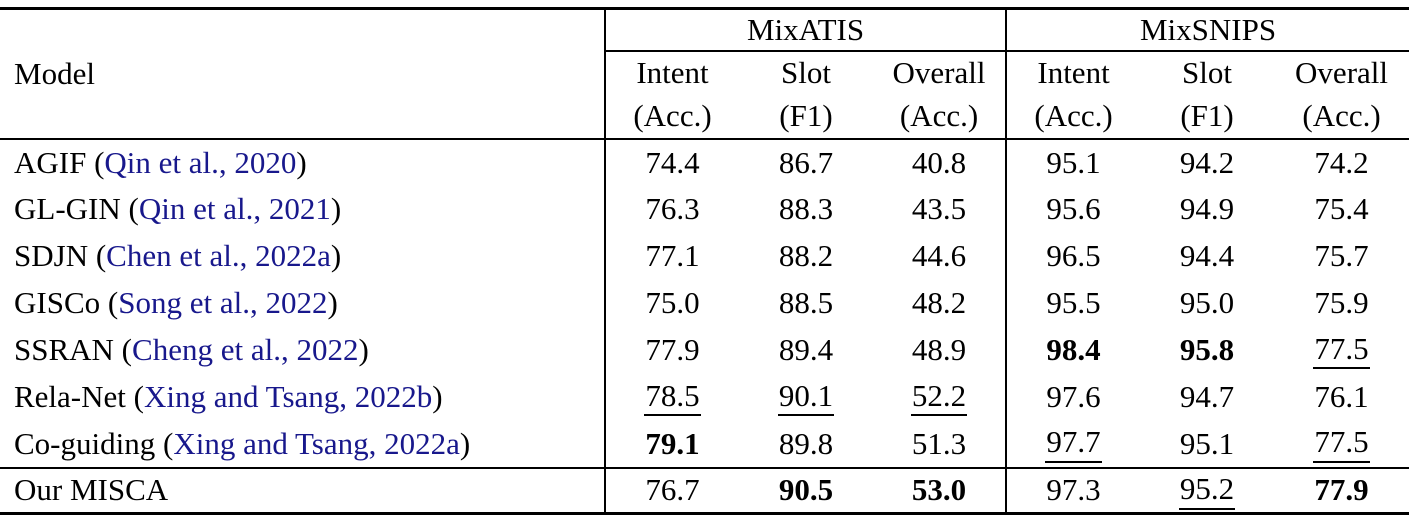 Image resolution: width=1409 pixels, height=530 pixels. Describe the element at coordinates (806, 349) in the screenshot. I see `metric-value: 89.4` at that location.